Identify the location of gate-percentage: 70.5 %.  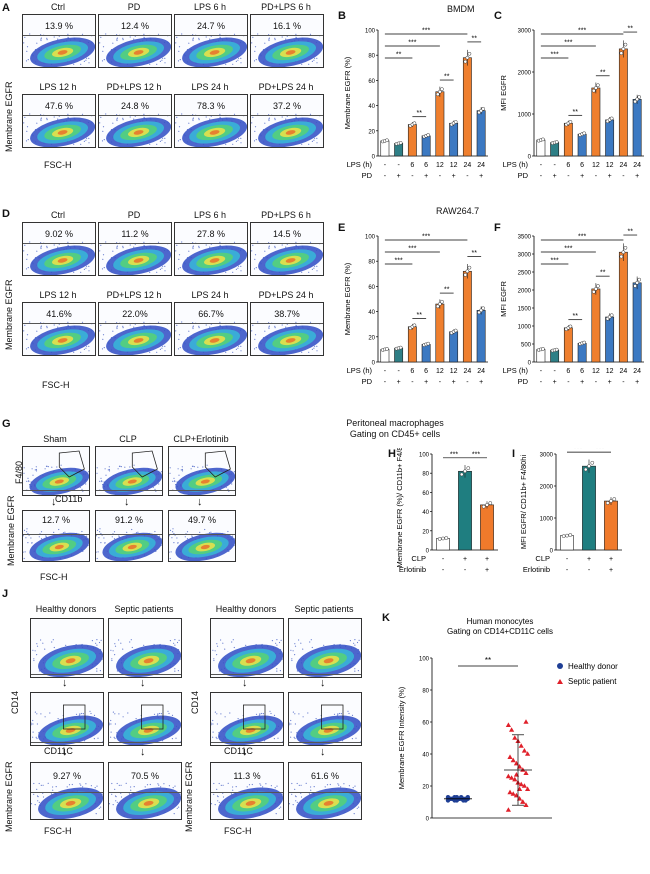
(145, 776).